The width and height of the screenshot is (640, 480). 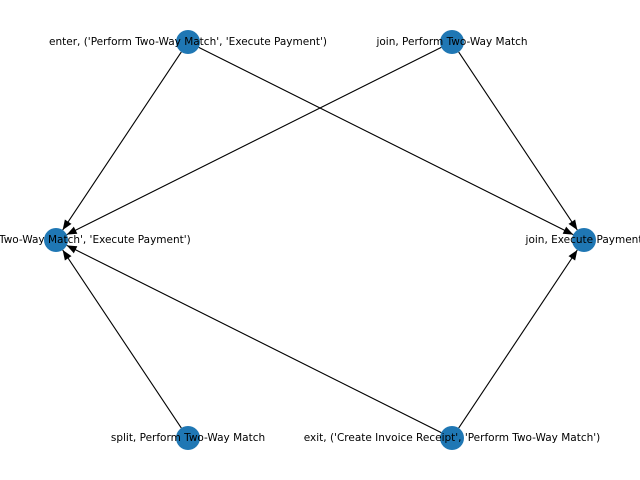 What do you see at coordinates (518, 339) in the screenshot?
I see `edge-n6-to-n4` at bounding box center [518, 339].